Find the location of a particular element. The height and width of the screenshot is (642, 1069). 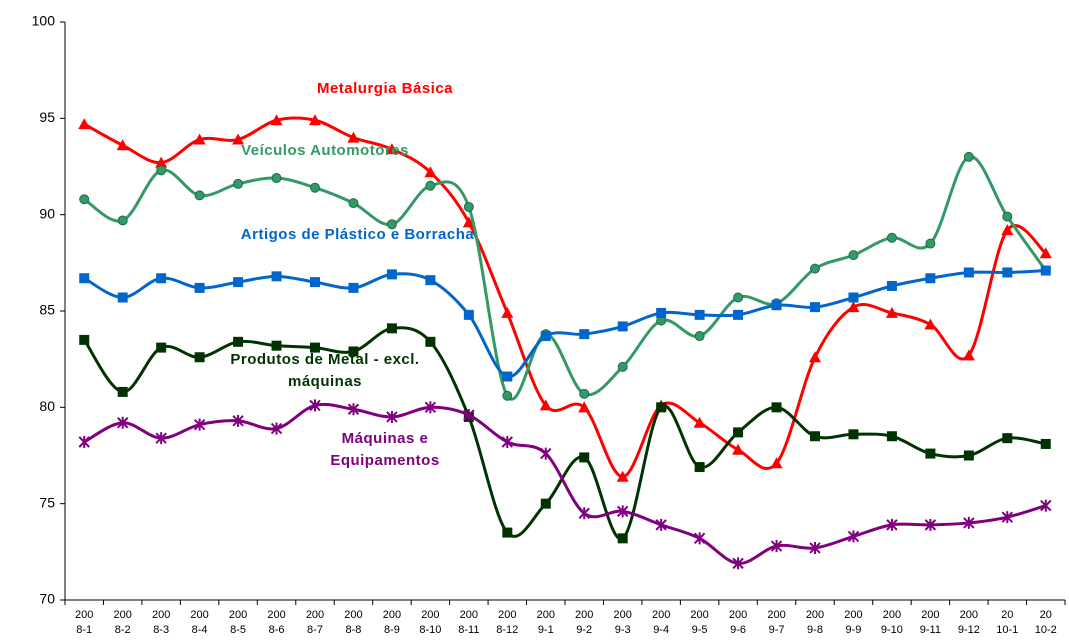

series-label: Metalurgia Básica is located at coordinates (385, 88).